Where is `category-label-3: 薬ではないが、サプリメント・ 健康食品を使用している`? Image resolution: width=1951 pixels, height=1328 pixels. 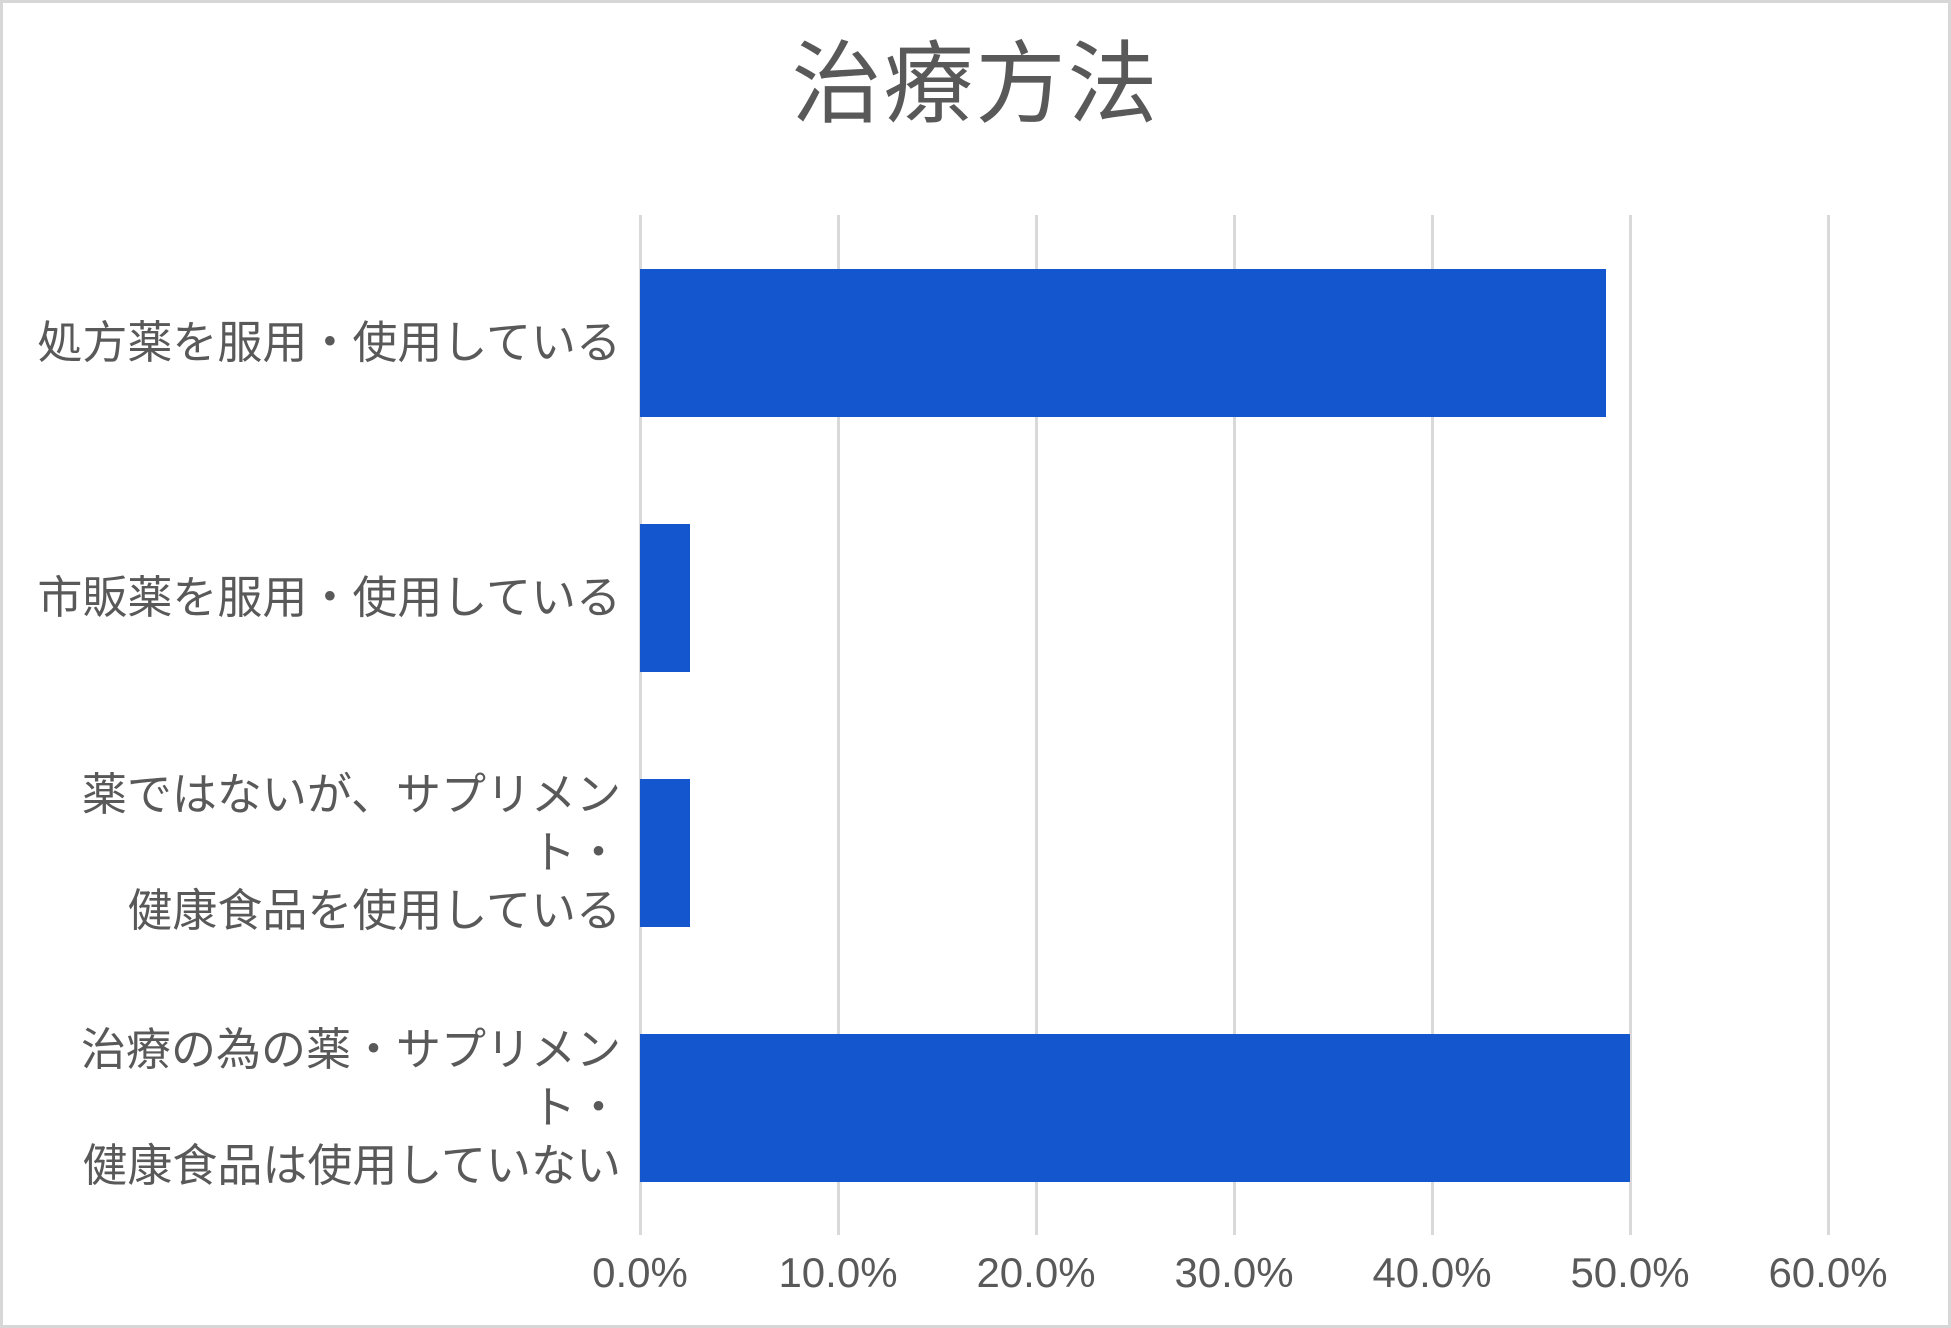 category-label-3: 薬ではないが、サプリメント・ 健康食品を使用している is located at coordinates (351, 852).